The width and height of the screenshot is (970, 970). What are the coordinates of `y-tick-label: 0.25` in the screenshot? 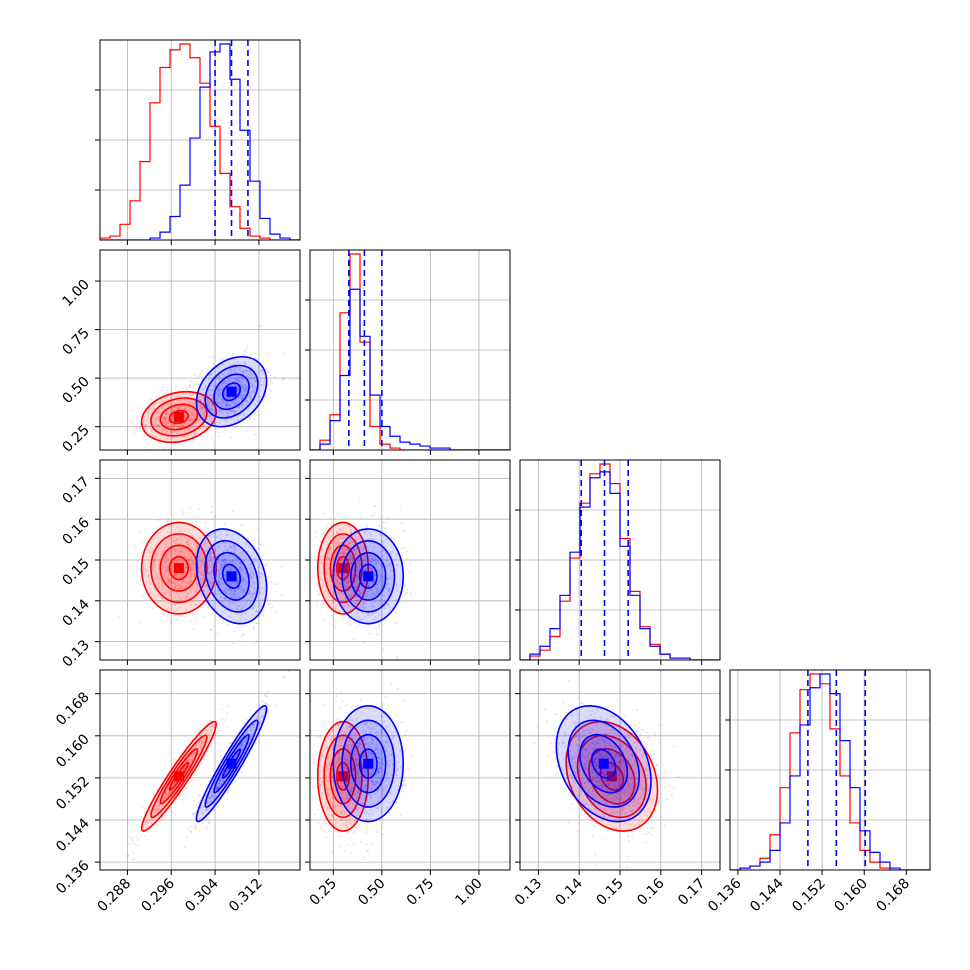 It's located at (75, 438).